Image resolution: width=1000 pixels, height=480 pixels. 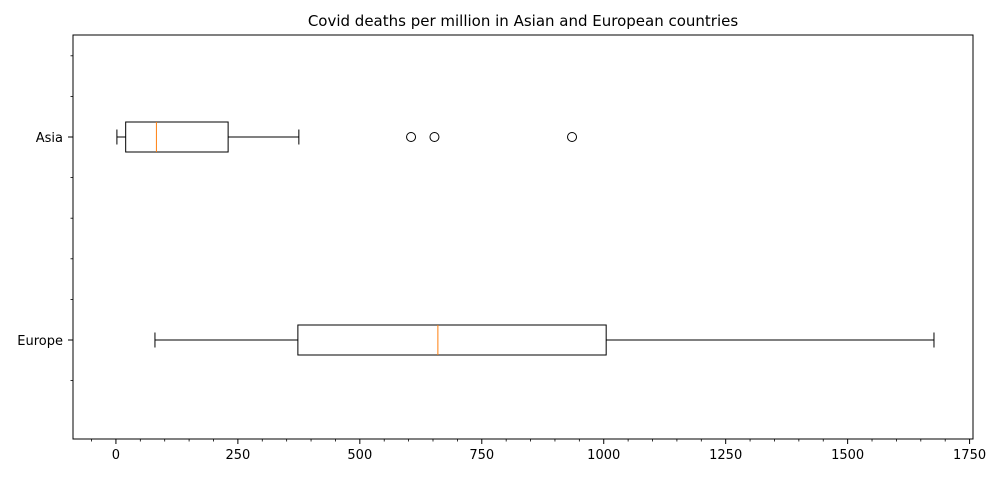 I want to click on x-tick-label: 1500, so click(x=847, y=455).